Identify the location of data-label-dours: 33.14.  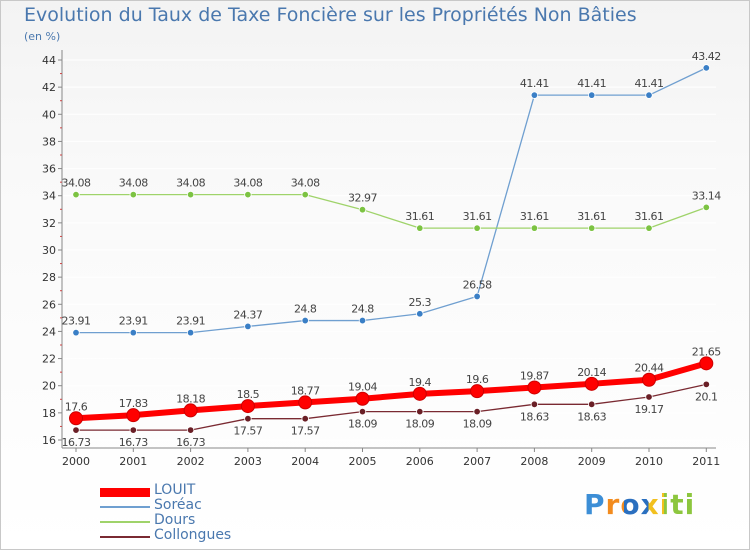
(706, 195).